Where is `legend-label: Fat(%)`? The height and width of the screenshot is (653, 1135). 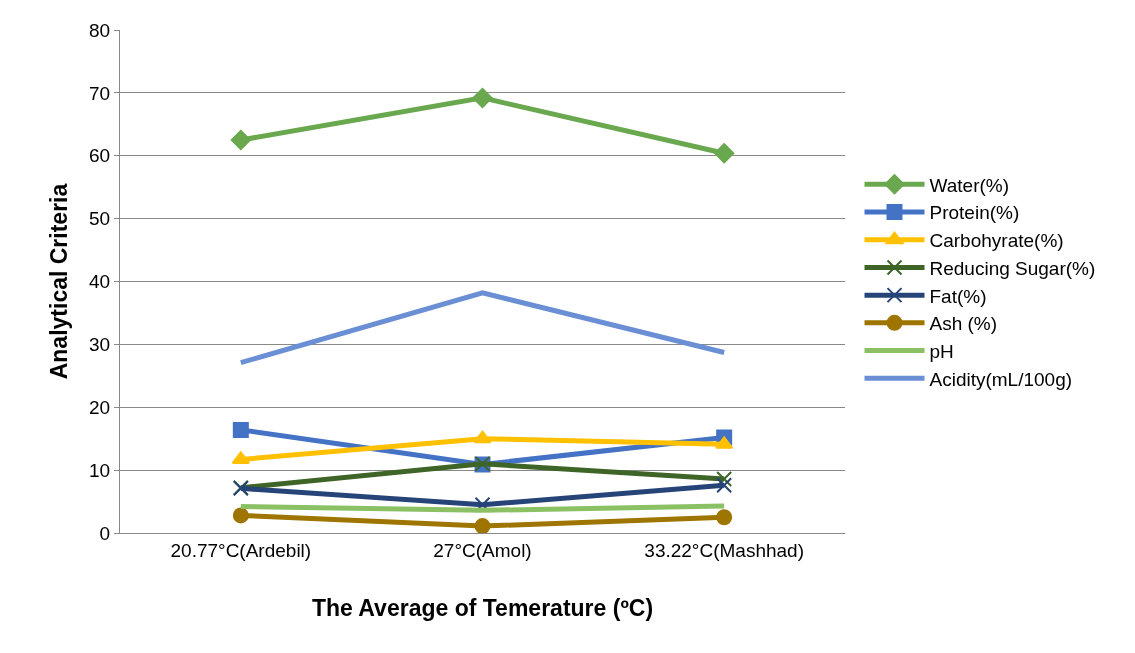
legend-label: Fat(%) is located at coordinates (958, 296).